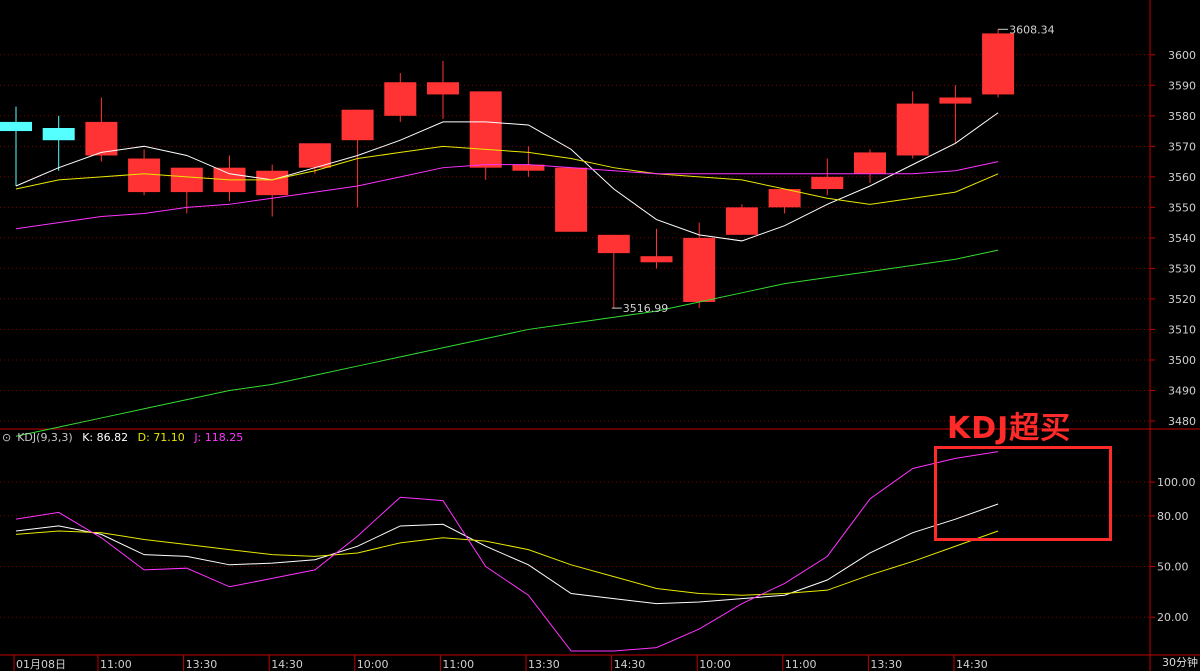 This screenshot has width=1200, height=671. I want to click on price-tick-label: 3480, so click(1182, 421).